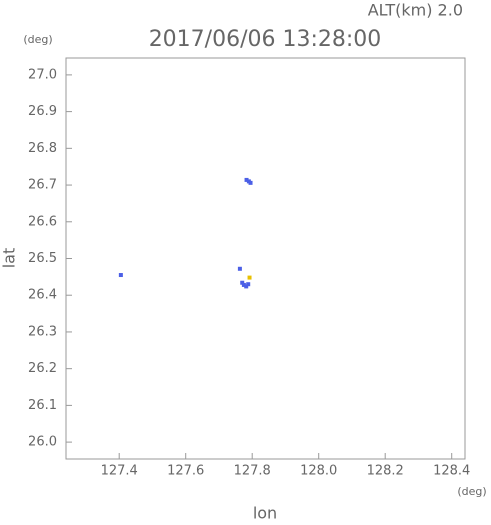  Describe the element at coordinates (42, 331) in the screenshot. I see `y-tick-label: 26.3` at that location.